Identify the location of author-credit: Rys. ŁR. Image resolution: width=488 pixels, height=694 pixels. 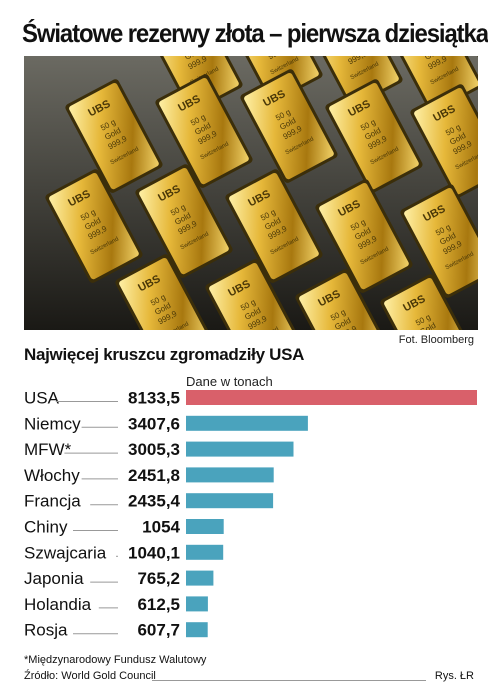
(454, 676).